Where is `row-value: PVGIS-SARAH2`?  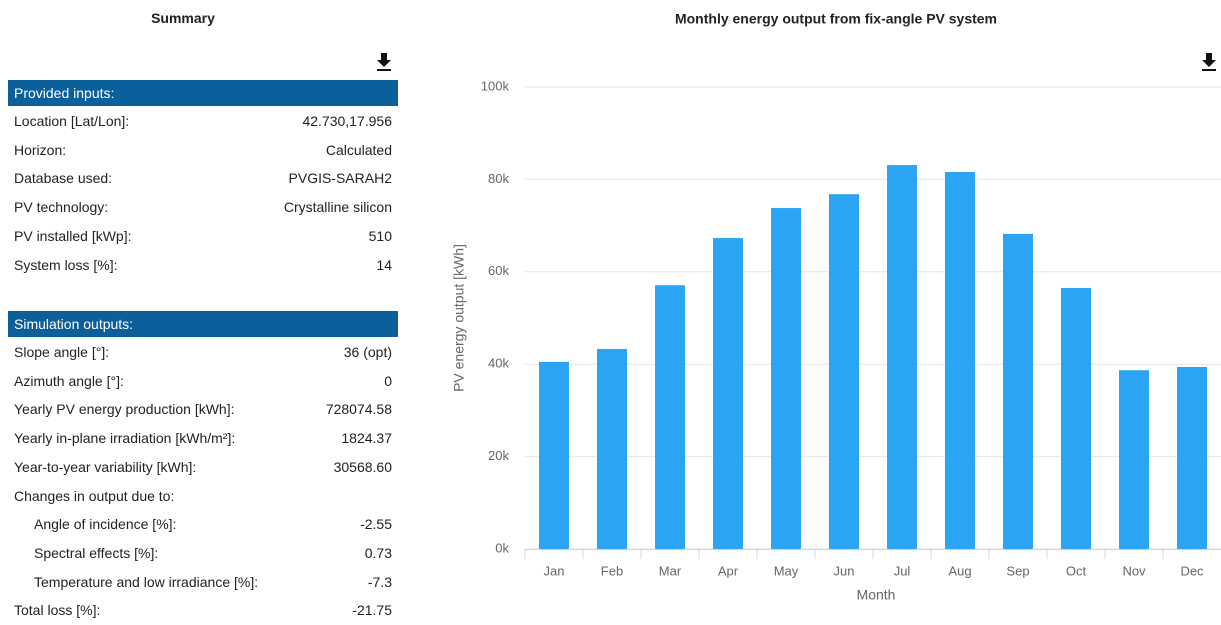
row-value: PVGIS-SARAH2 is located at coordinates (340, 178).